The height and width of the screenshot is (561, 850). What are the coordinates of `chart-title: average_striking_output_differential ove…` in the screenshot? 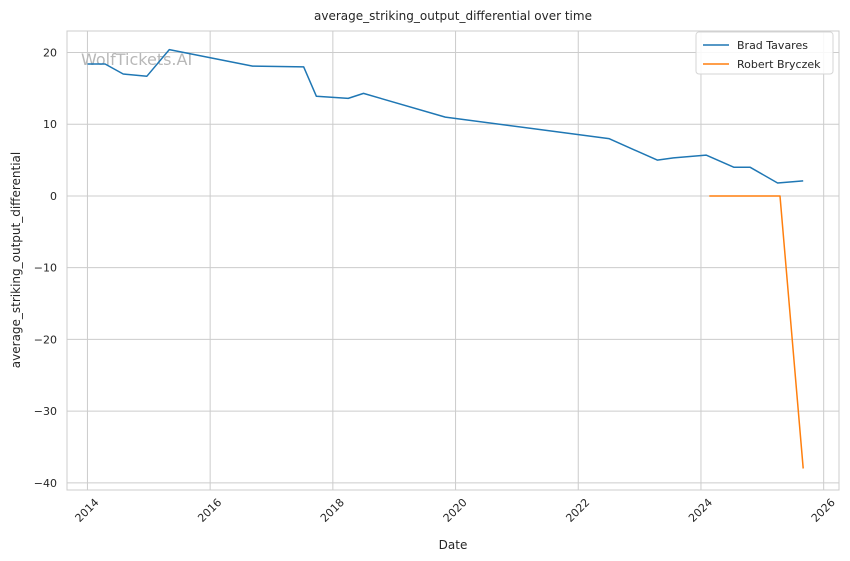 It's located at (453, 16).